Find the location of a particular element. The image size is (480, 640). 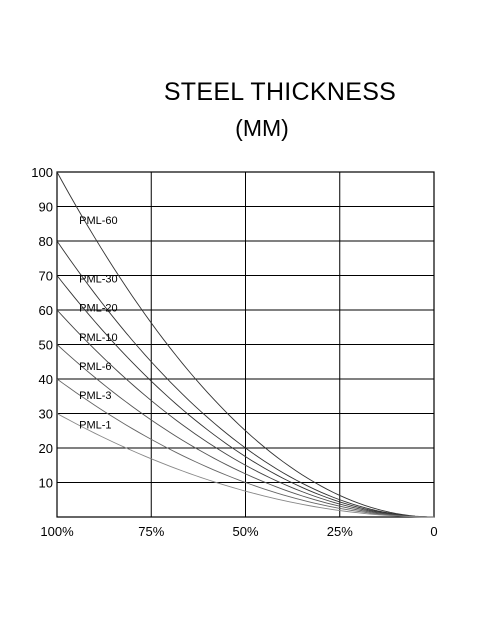

series-label: PML-6 is located at coordinates (95, 367).